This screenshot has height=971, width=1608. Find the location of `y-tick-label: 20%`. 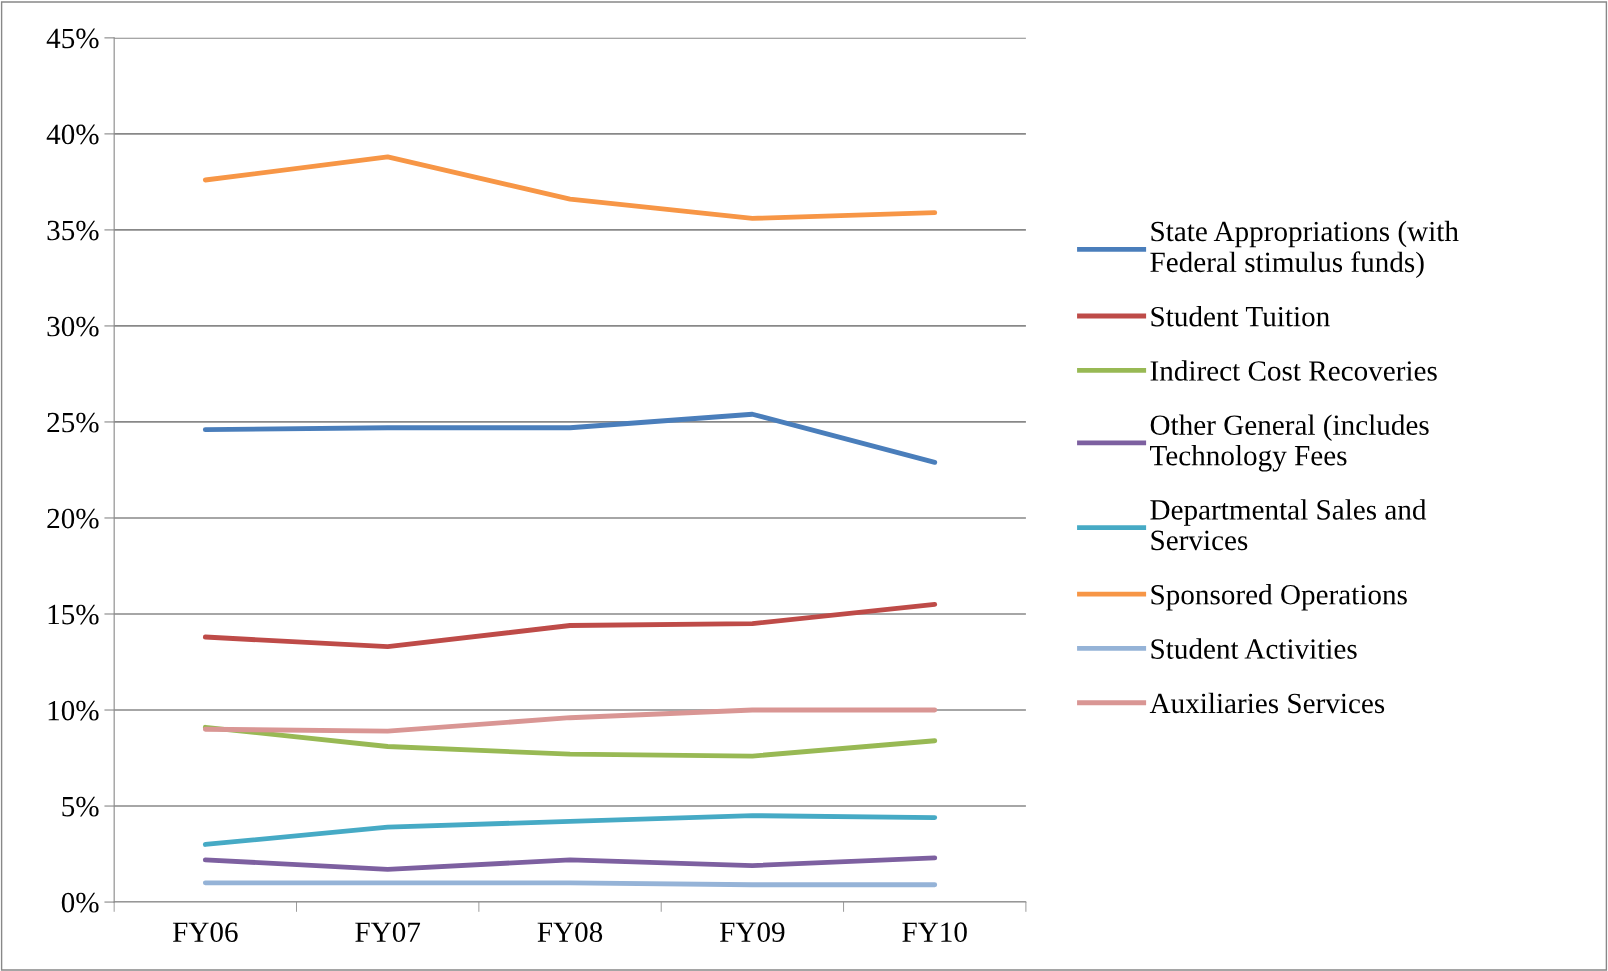

y-tick-label: 20% is located at coordinates (73, 518).